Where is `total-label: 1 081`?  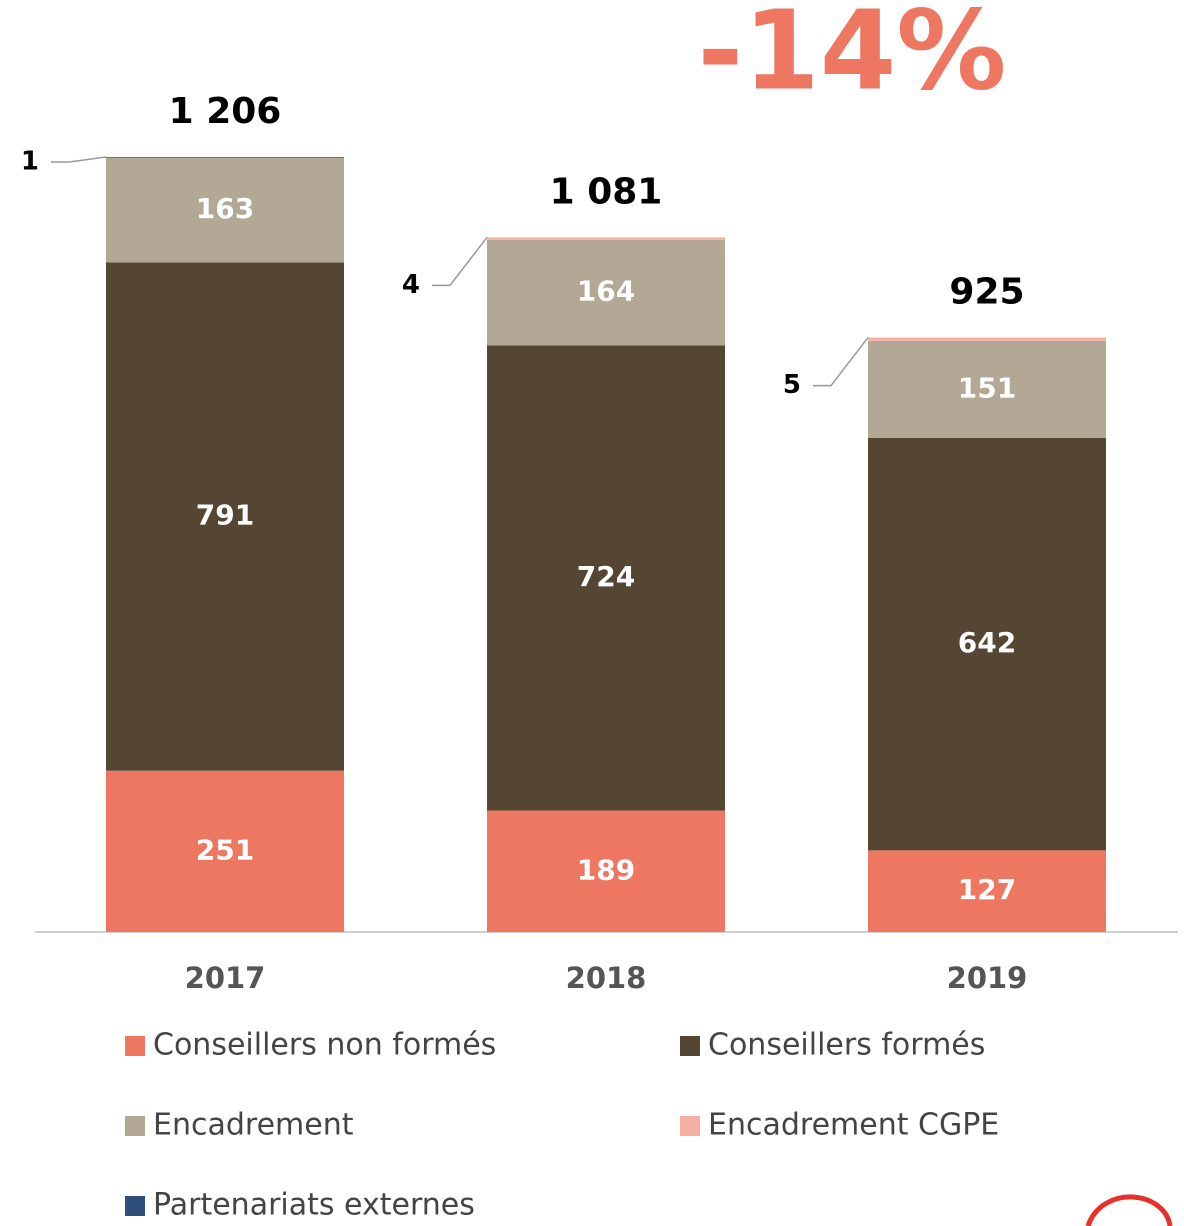 total-label: 1 081 is located at coordinates (606, 191).